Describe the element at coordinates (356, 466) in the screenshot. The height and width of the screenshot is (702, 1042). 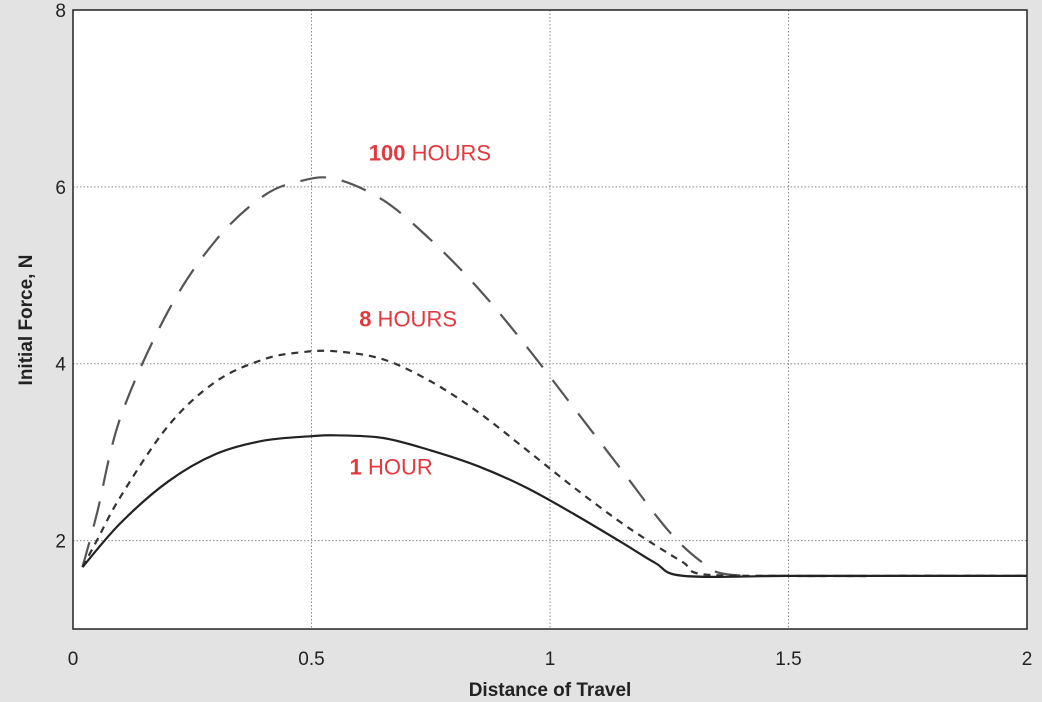
I see `annotation-number: 1` at that location.